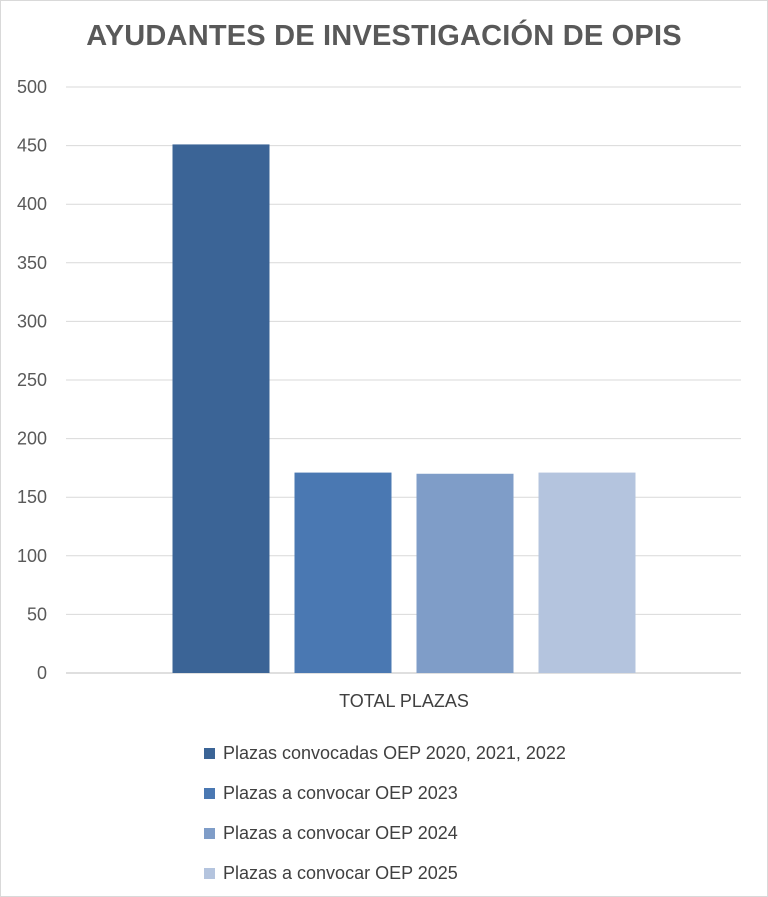 The image size is (768, 897). I want to click on legend-item: Plazas a convocar OEP 2024, so click(385, 833).